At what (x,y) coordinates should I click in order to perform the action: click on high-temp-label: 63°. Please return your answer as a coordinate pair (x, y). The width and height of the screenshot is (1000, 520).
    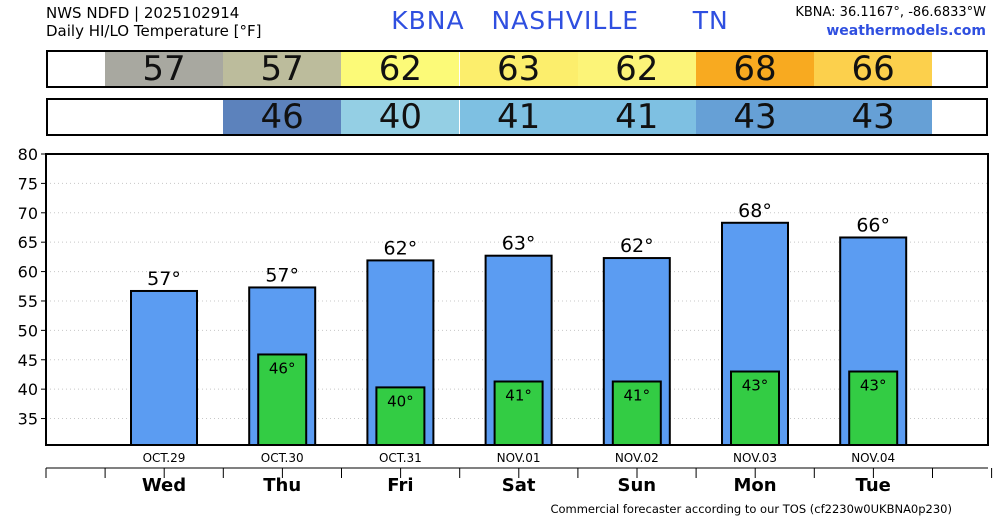
    Looking at the image, I should click on (519, 244).